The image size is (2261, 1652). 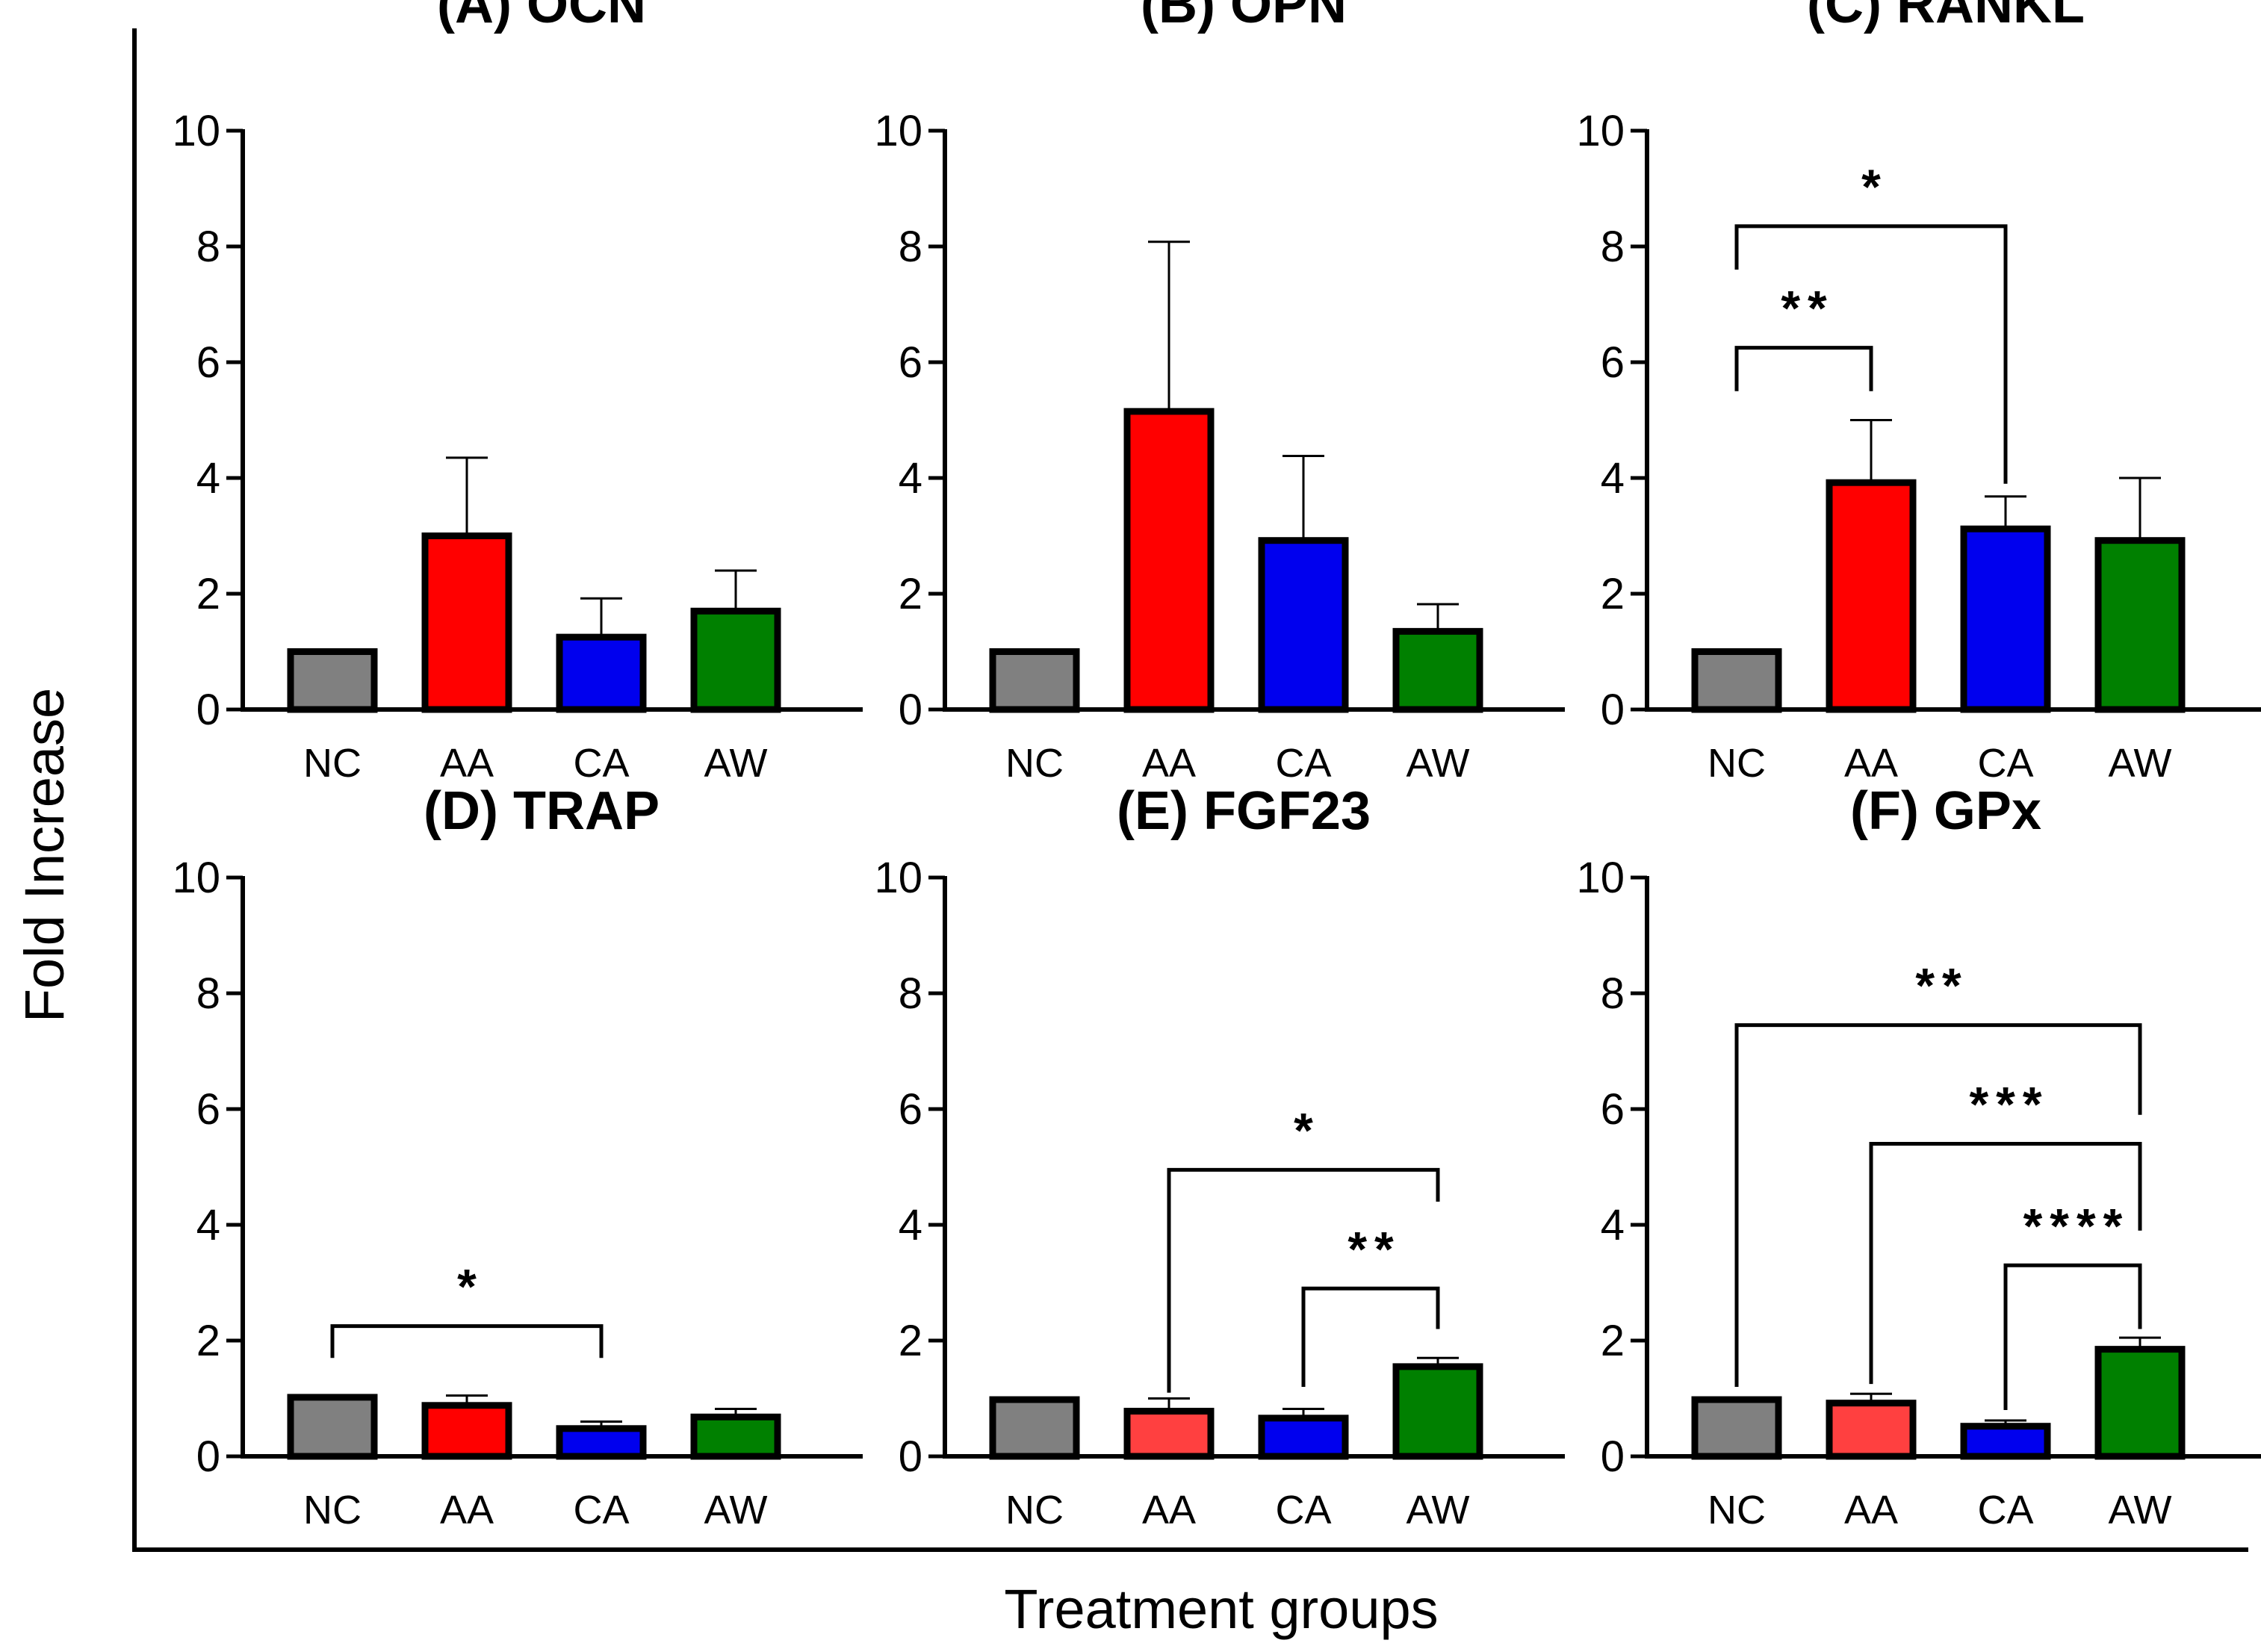 I want to click on significance-label: ***, so click(x=2009, y=1104).